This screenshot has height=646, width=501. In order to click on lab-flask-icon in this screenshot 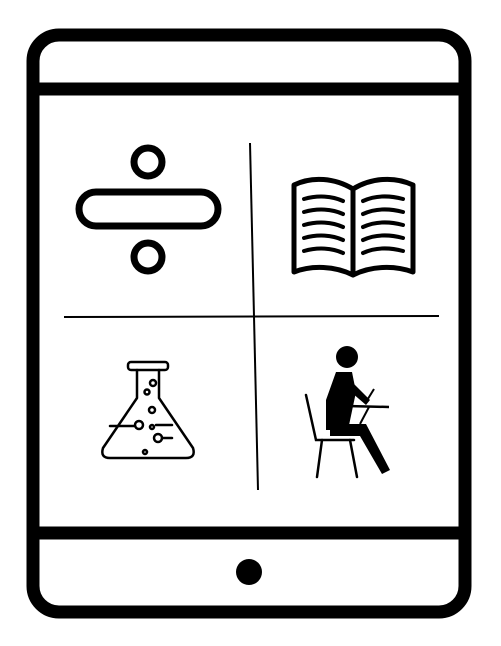, I will do `click(148, 410)`.